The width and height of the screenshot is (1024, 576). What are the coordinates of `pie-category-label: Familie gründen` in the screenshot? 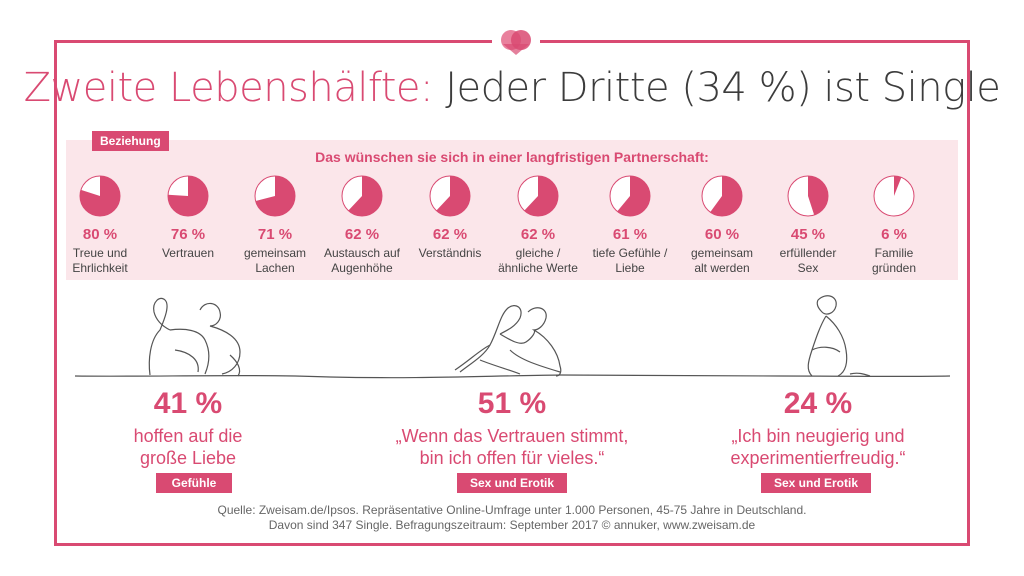 It's located at (894, 261).